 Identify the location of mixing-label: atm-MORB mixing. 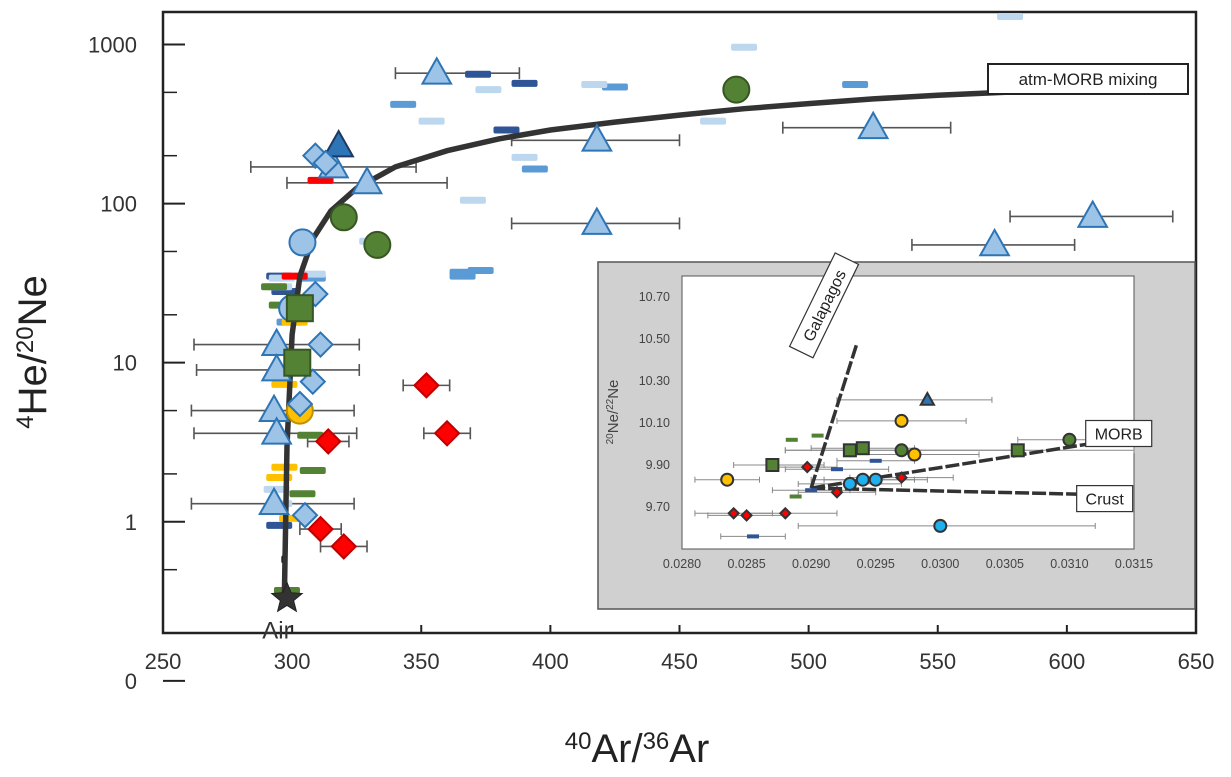
(1088, 79).